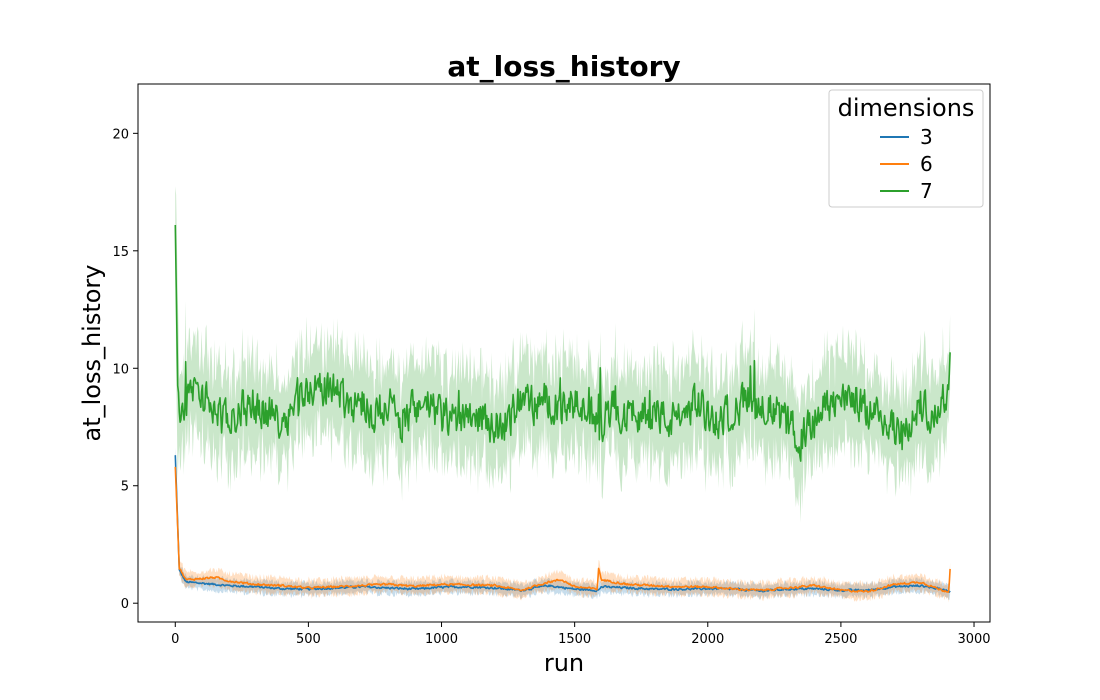 The height and width of the screenshot is (700, 1100). I want to click on legend-label-6: 6, so click(926, 164).